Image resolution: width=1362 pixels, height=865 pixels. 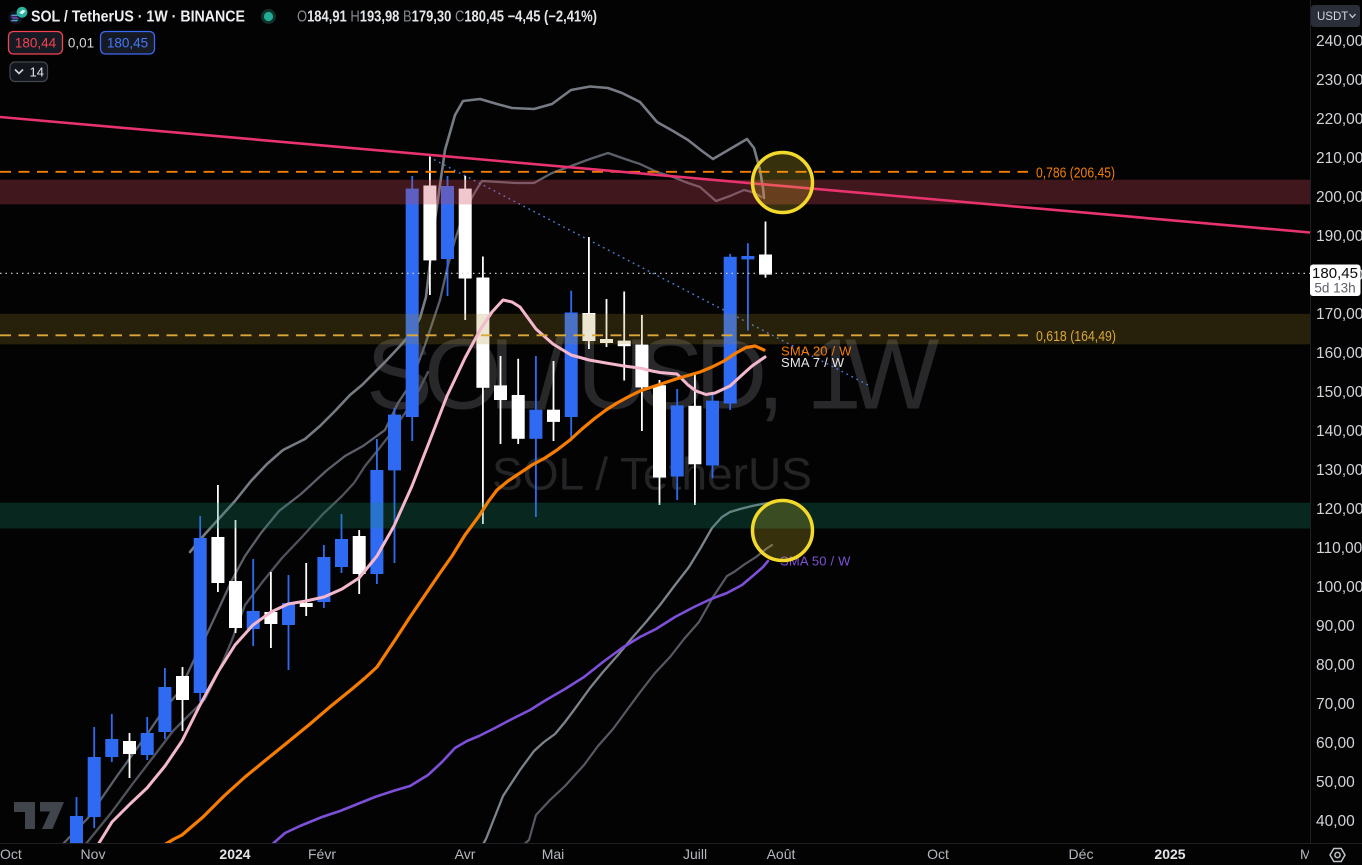 What do you see at coordinates (36, 43) in the screenshot?
I see `svg-text: 180,44` at bounding box center [36, 43].